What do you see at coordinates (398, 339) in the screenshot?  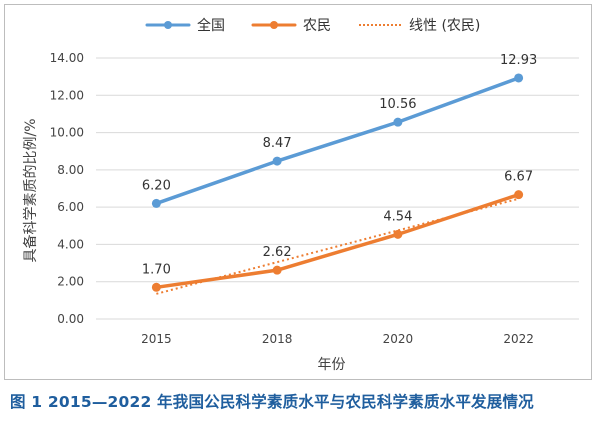 I see `x-tick-label: 2020` at bounding box center [398, 339].